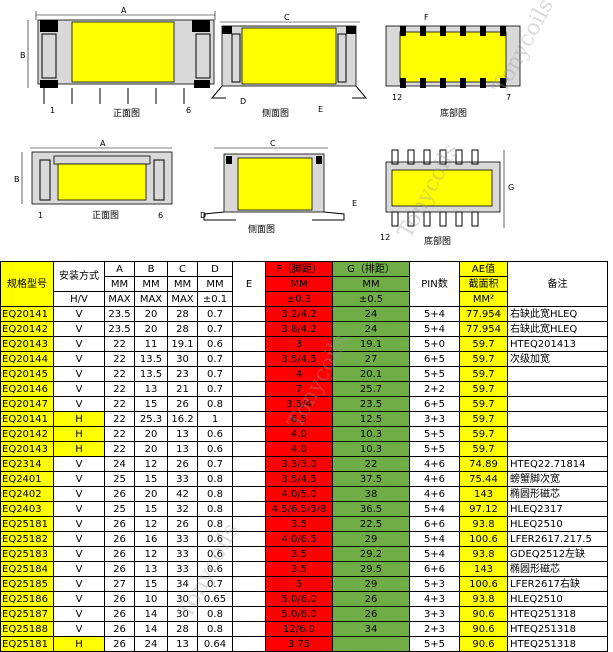  Describe the element at coordinates (287, 17) in the screenshot. I see `dim-c-label: C` at that location.